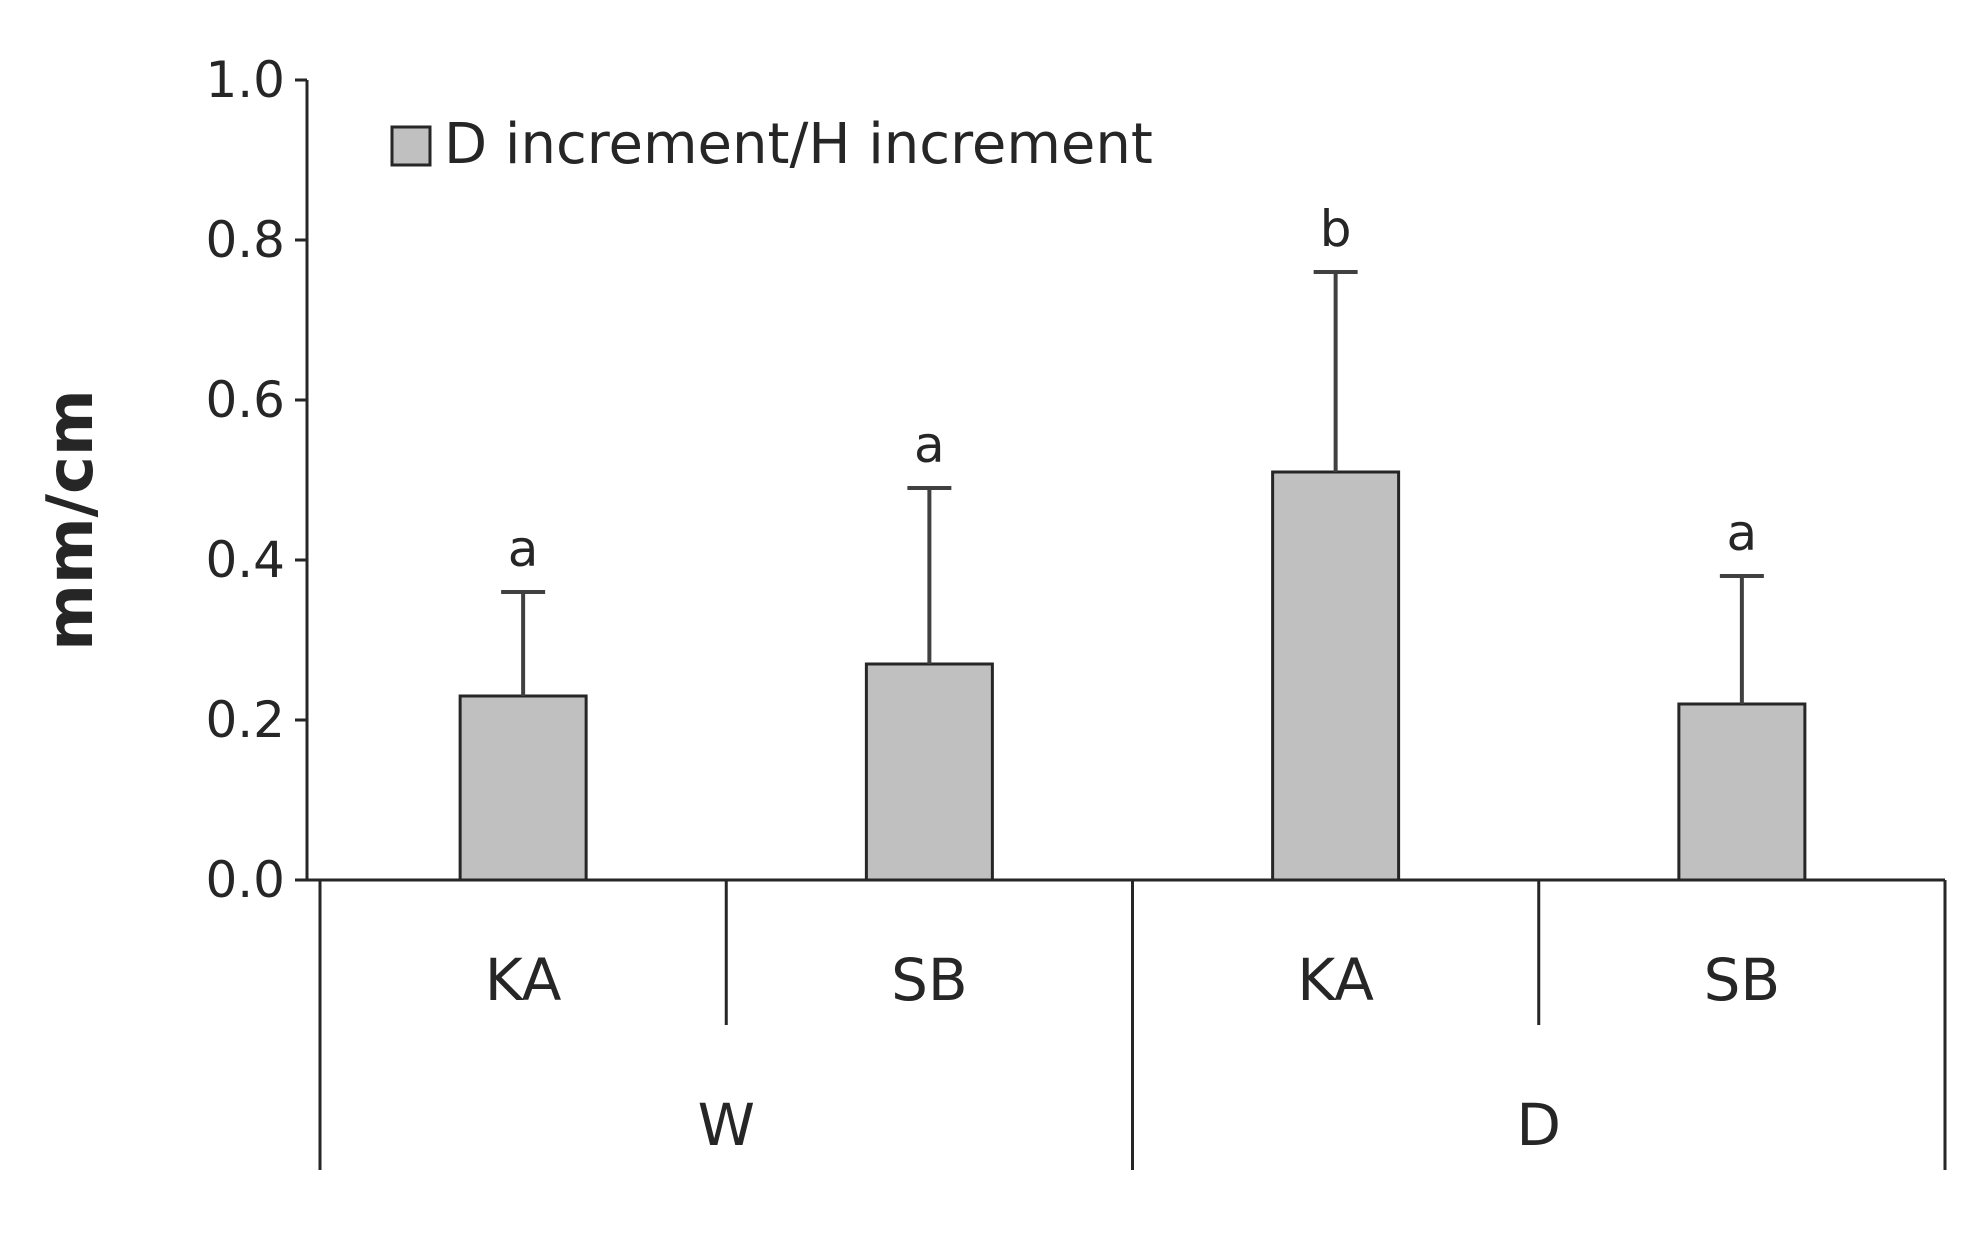 The width and height of the screenshot is (1973, 1248). What do you see at coordinates (245, 880) in the screenshot?
I see `y-tick-label: 0.0` at bounding box center [245, 880].